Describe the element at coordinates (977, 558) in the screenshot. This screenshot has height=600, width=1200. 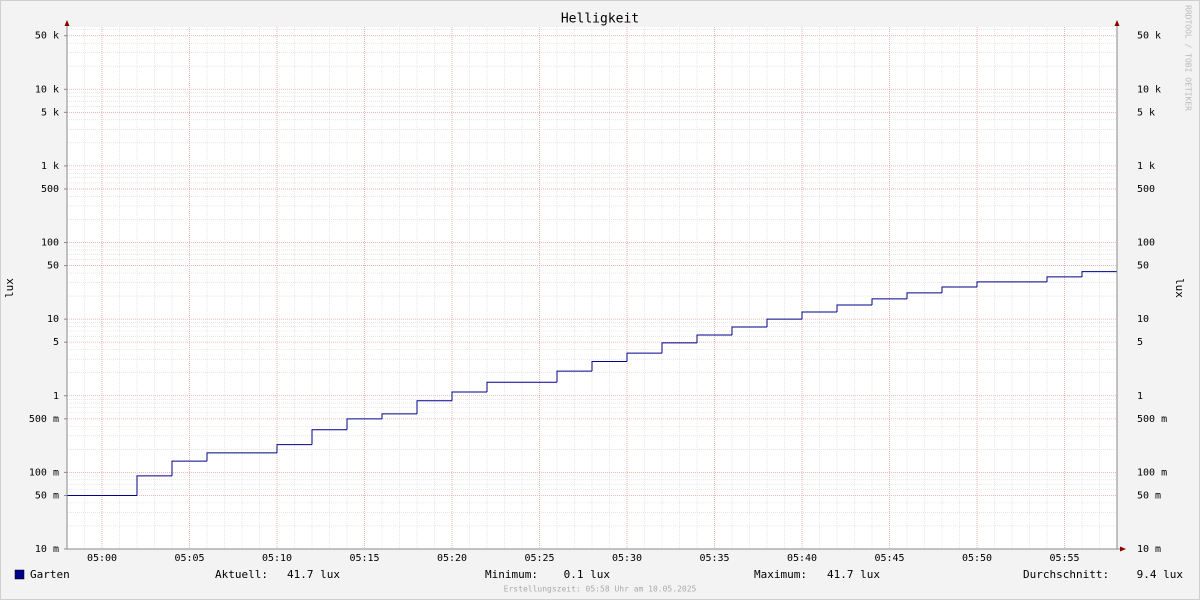
I see `x-tick-label: 05:50` at that location.